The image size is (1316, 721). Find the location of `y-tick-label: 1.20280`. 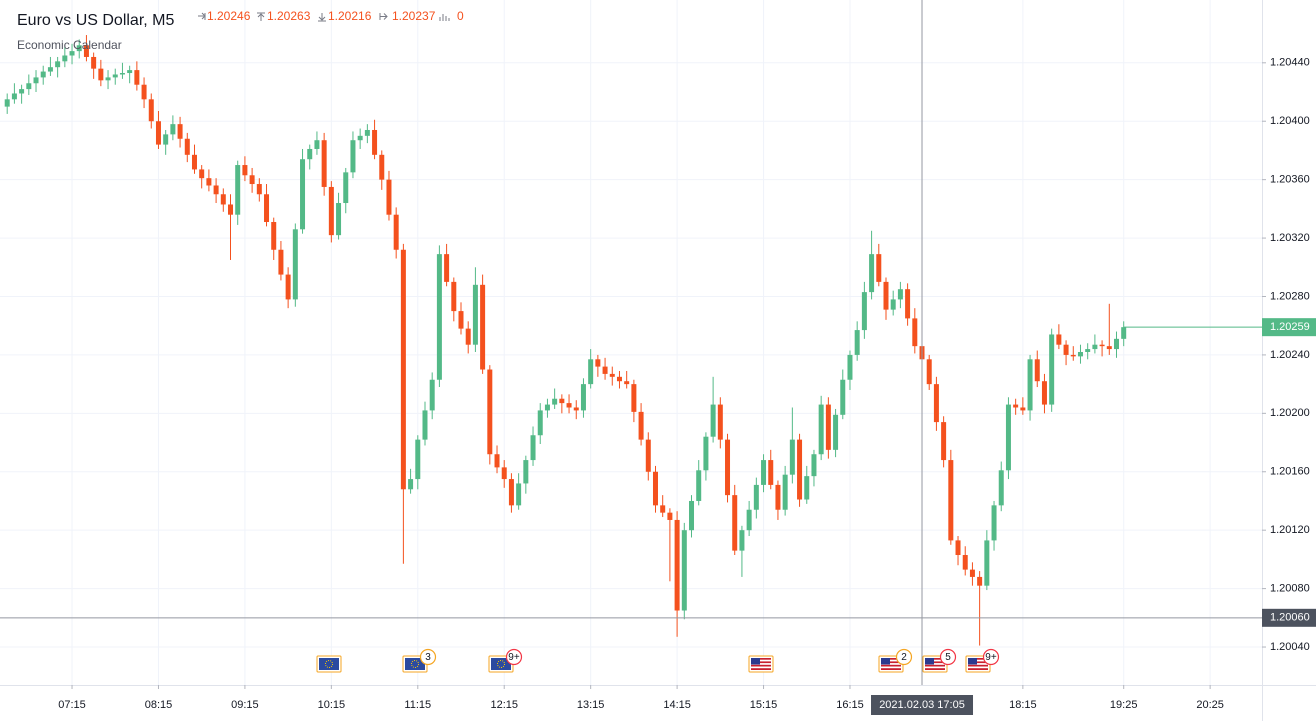

y-tick-label: 1.20280 is located at coordinates (1290, 296).